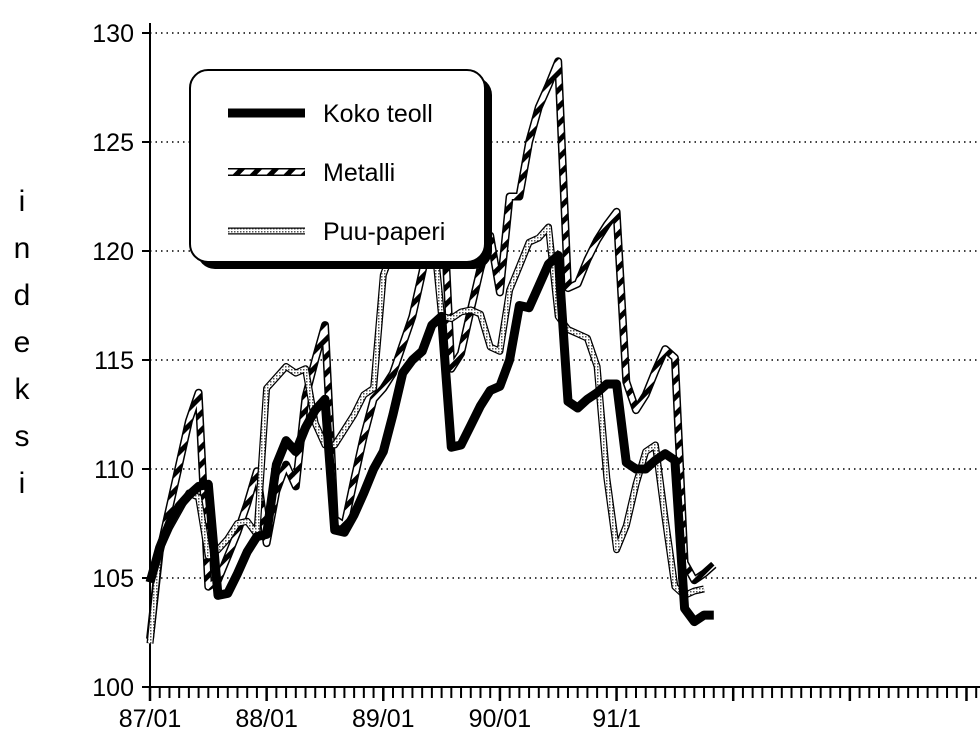 This screenshot has height=734, width=980. What do you see at coordinates (150, 719) in the screenshot?
I see `x-tick-label: 87/01` at bounding box center [150, 719].